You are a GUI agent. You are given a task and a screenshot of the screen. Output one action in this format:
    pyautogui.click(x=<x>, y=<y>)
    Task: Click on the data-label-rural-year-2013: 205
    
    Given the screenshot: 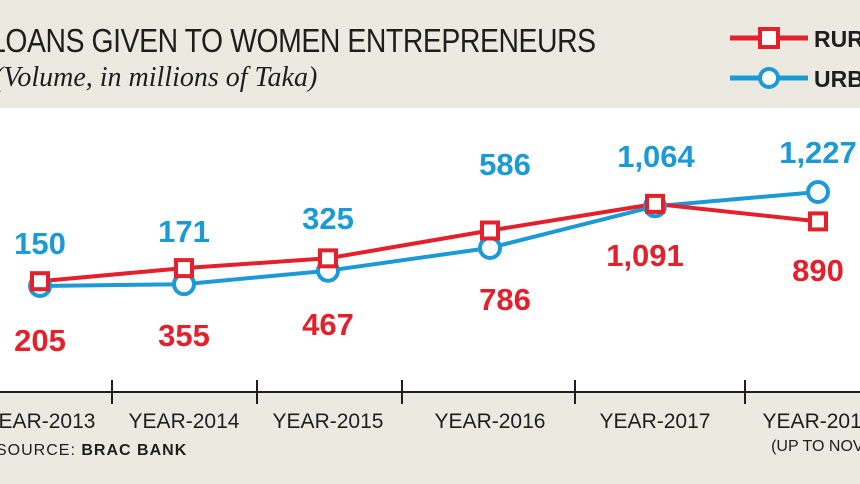 What is the action you would take?
    pyautogui.click(x=40, y=340)
    